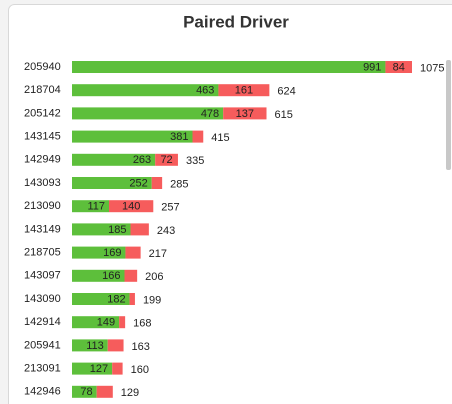 This screenshot has height=404, width=452. I want to click on total-label: 206, so click(154, 277).